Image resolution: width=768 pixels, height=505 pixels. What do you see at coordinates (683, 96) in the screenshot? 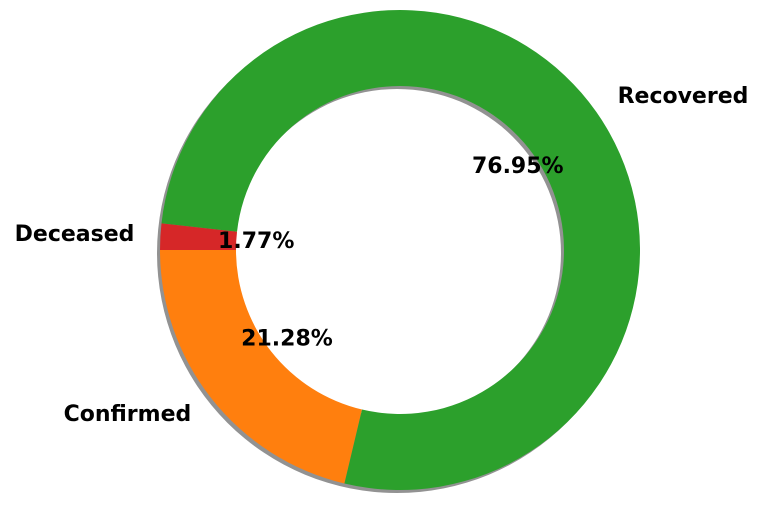
I see `category-label-recovered: Recovered` at bounding box center [683, 96].